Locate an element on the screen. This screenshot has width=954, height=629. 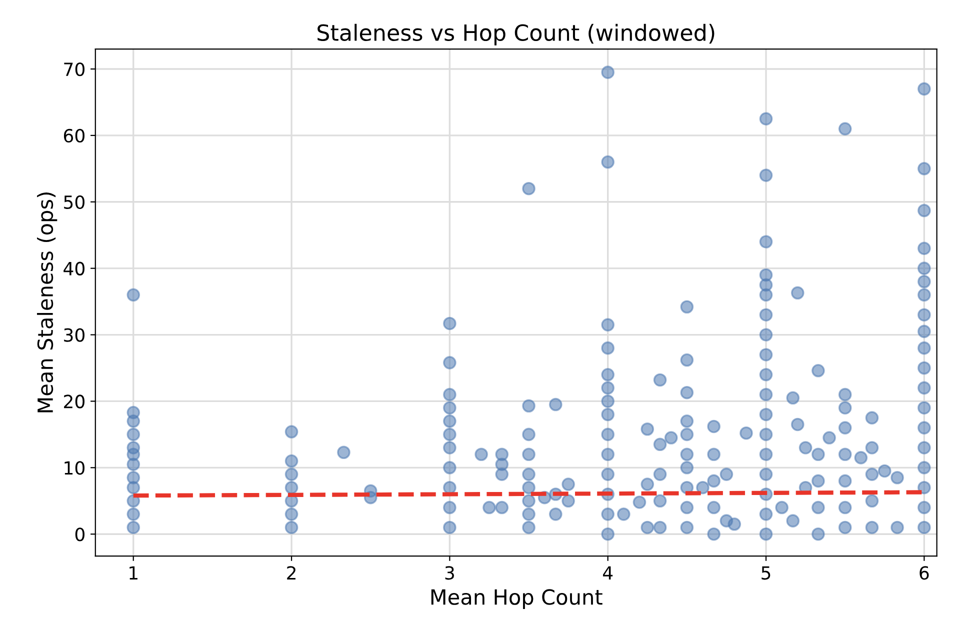
chart-title: Staleness vs Hop Count (windowed) is located at coordinates (516, 35).